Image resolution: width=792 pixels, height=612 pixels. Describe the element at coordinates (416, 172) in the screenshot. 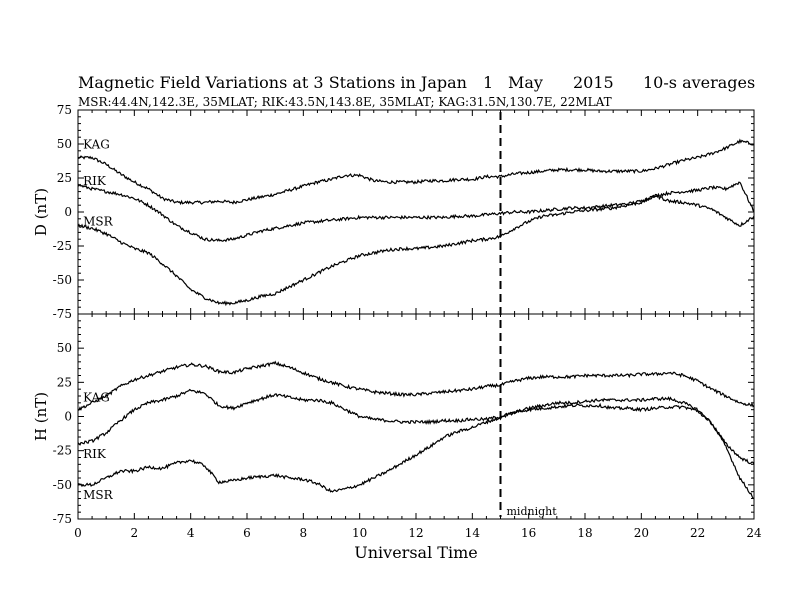

I see `series-line-kag-d` at that location.